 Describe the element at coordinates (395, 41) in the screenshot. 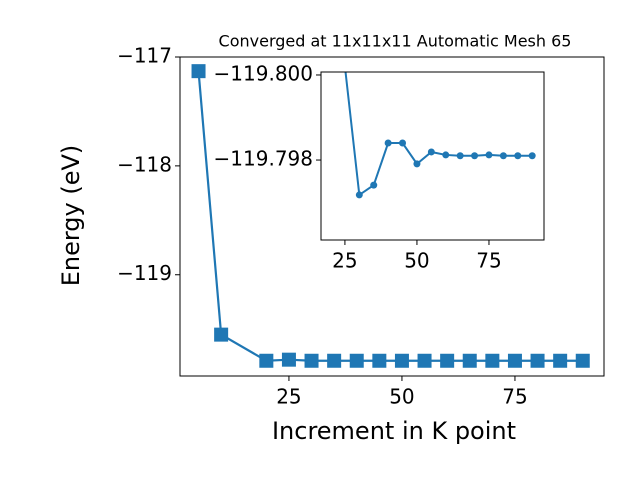

I see `chart-title: Converged at 11x11x11 Automatic Mesh 65` at that location.